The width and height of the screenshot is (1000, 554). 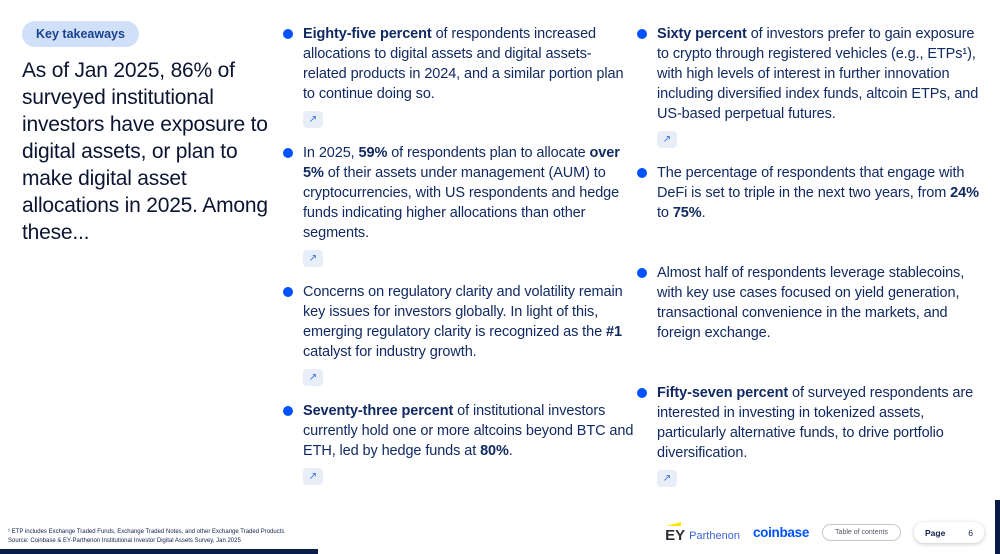 What do you see at coordinates (159, 551) in the screenshot?
I see `bottom-edge-bar` at bounding box center [159, 551].